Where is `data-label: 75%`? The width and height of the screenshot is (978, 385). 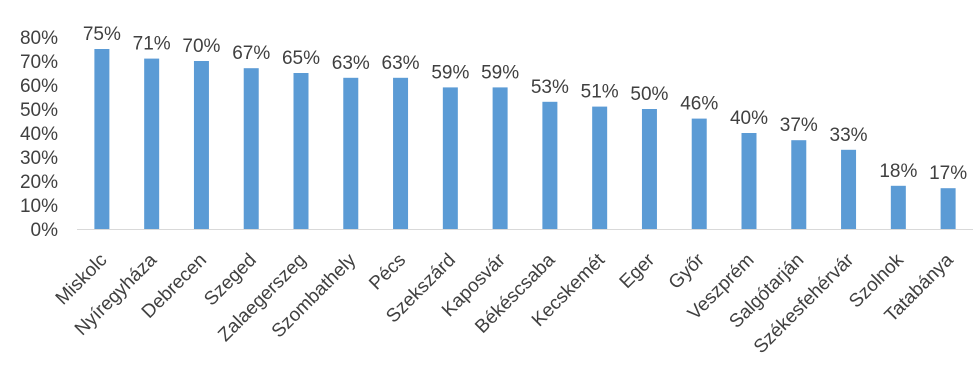
data-label: 75% is located at coordinates (102, 34).